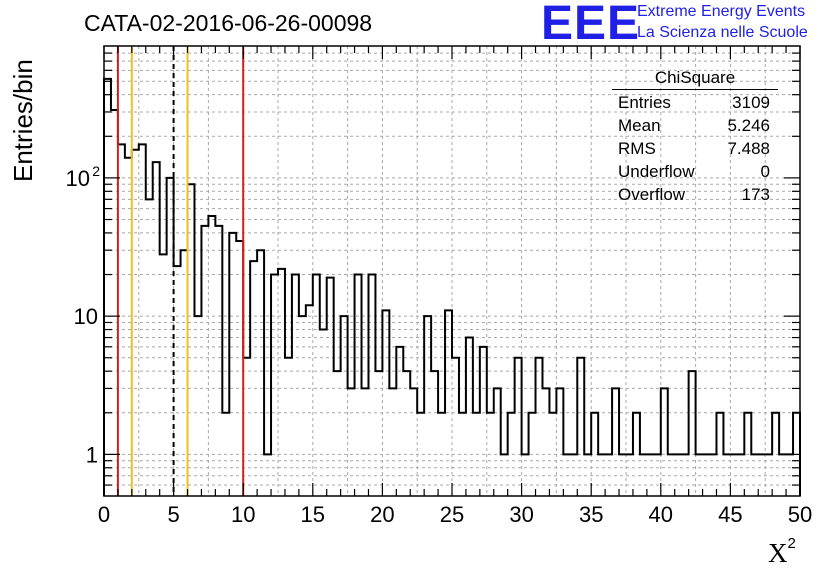 This screenshot has height=572, width=836. What do you see at coordinates (722, 32) in the screenshot?
I see `logo-line-2: La Scienza nelle Scuole` at bounding box center [722, 32].